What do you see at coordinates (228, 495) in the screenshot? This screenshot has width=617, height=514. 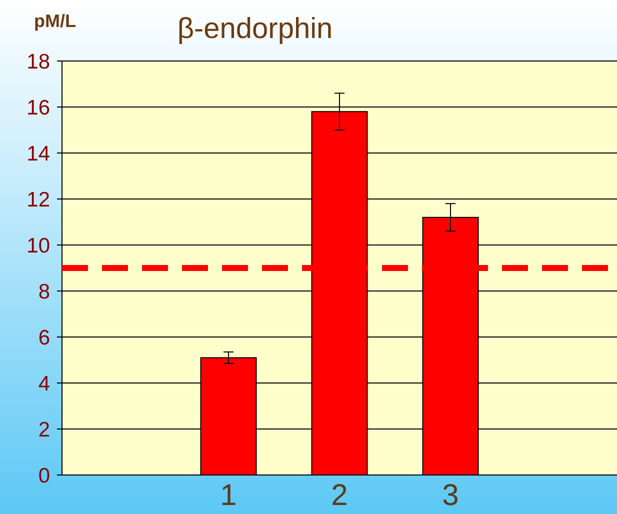 I see `x-tick-label: 1` at bounding box center [228, 495].